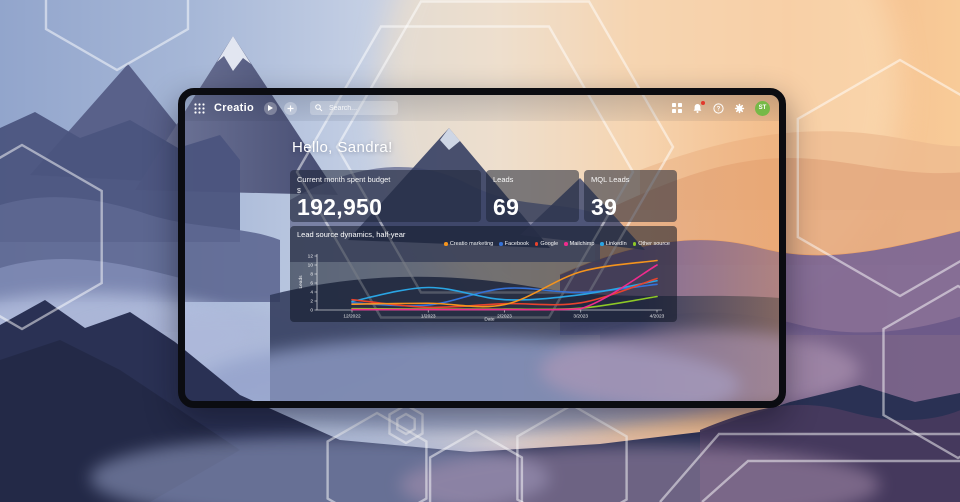 This screenshot has height=502, width=960. I want to click on plus-icon, so click(290, 108).